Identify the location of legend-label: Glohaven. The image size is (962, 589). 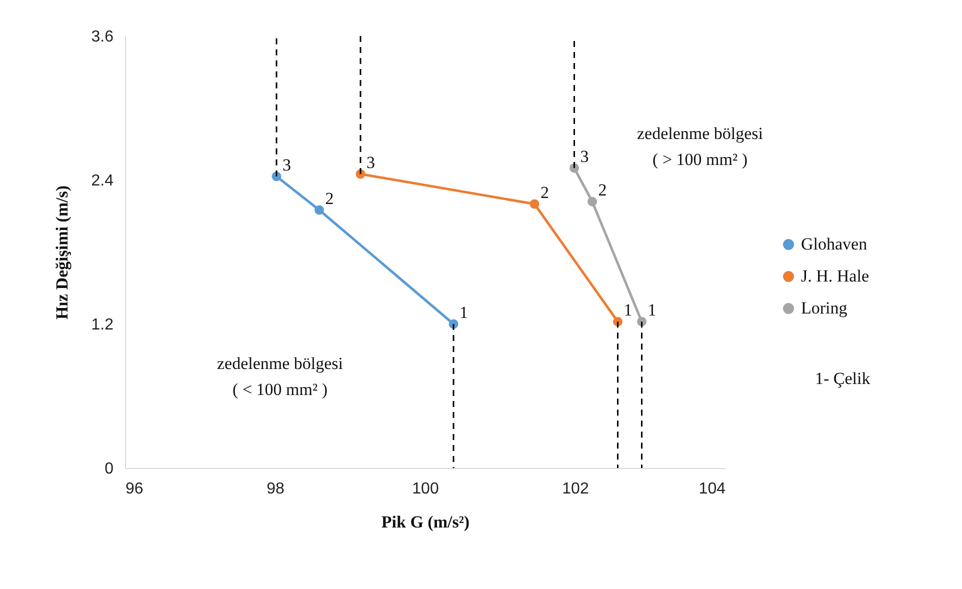
(834, 244).